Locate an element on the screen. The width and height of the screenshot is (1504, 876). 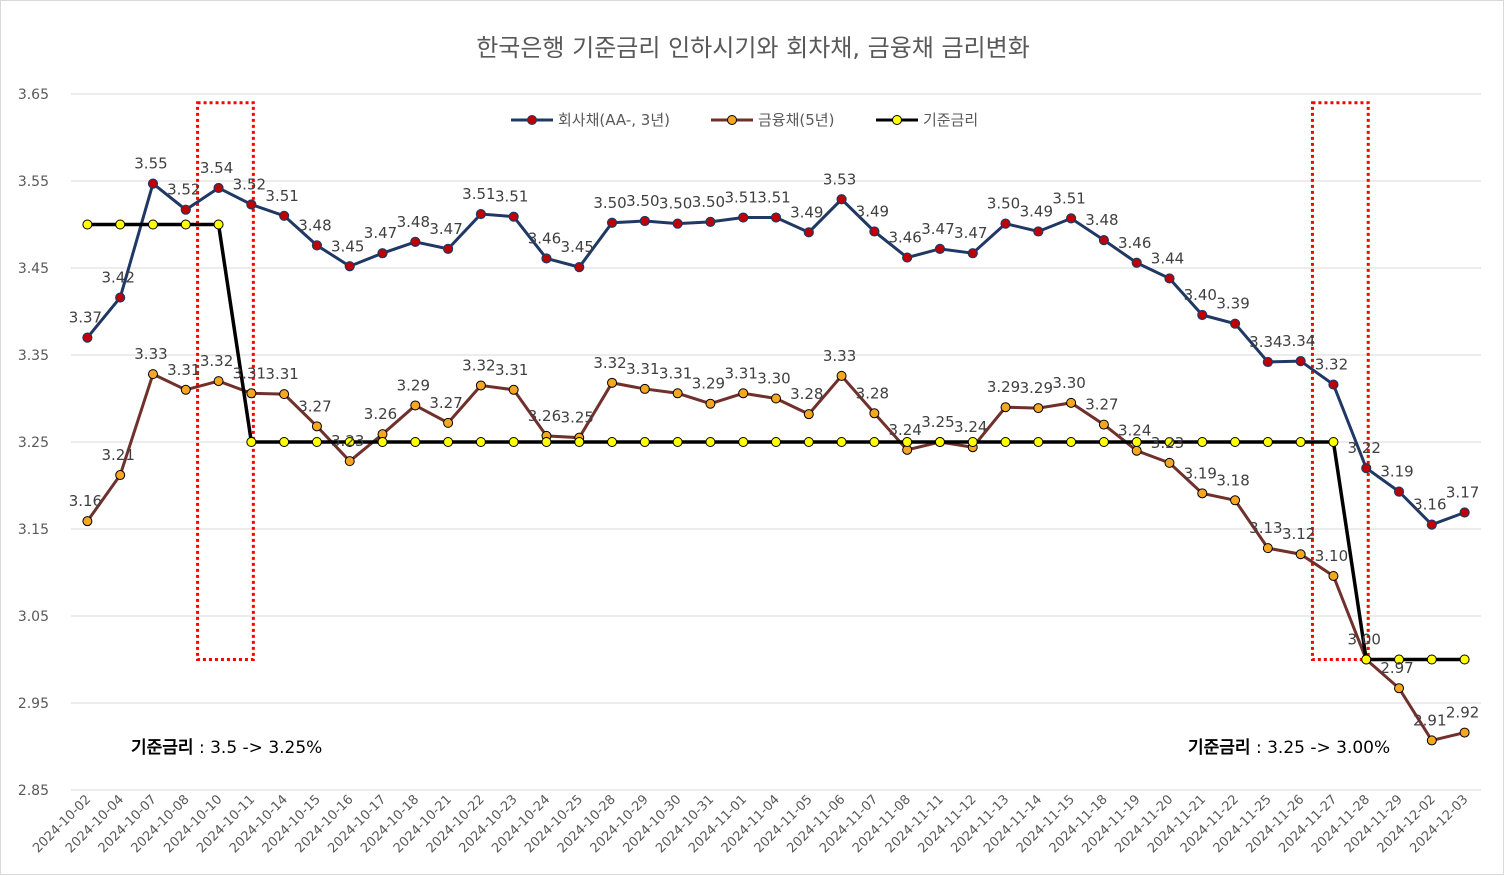
y-tick-label: 3.15 is located at coordinates (33, 530).